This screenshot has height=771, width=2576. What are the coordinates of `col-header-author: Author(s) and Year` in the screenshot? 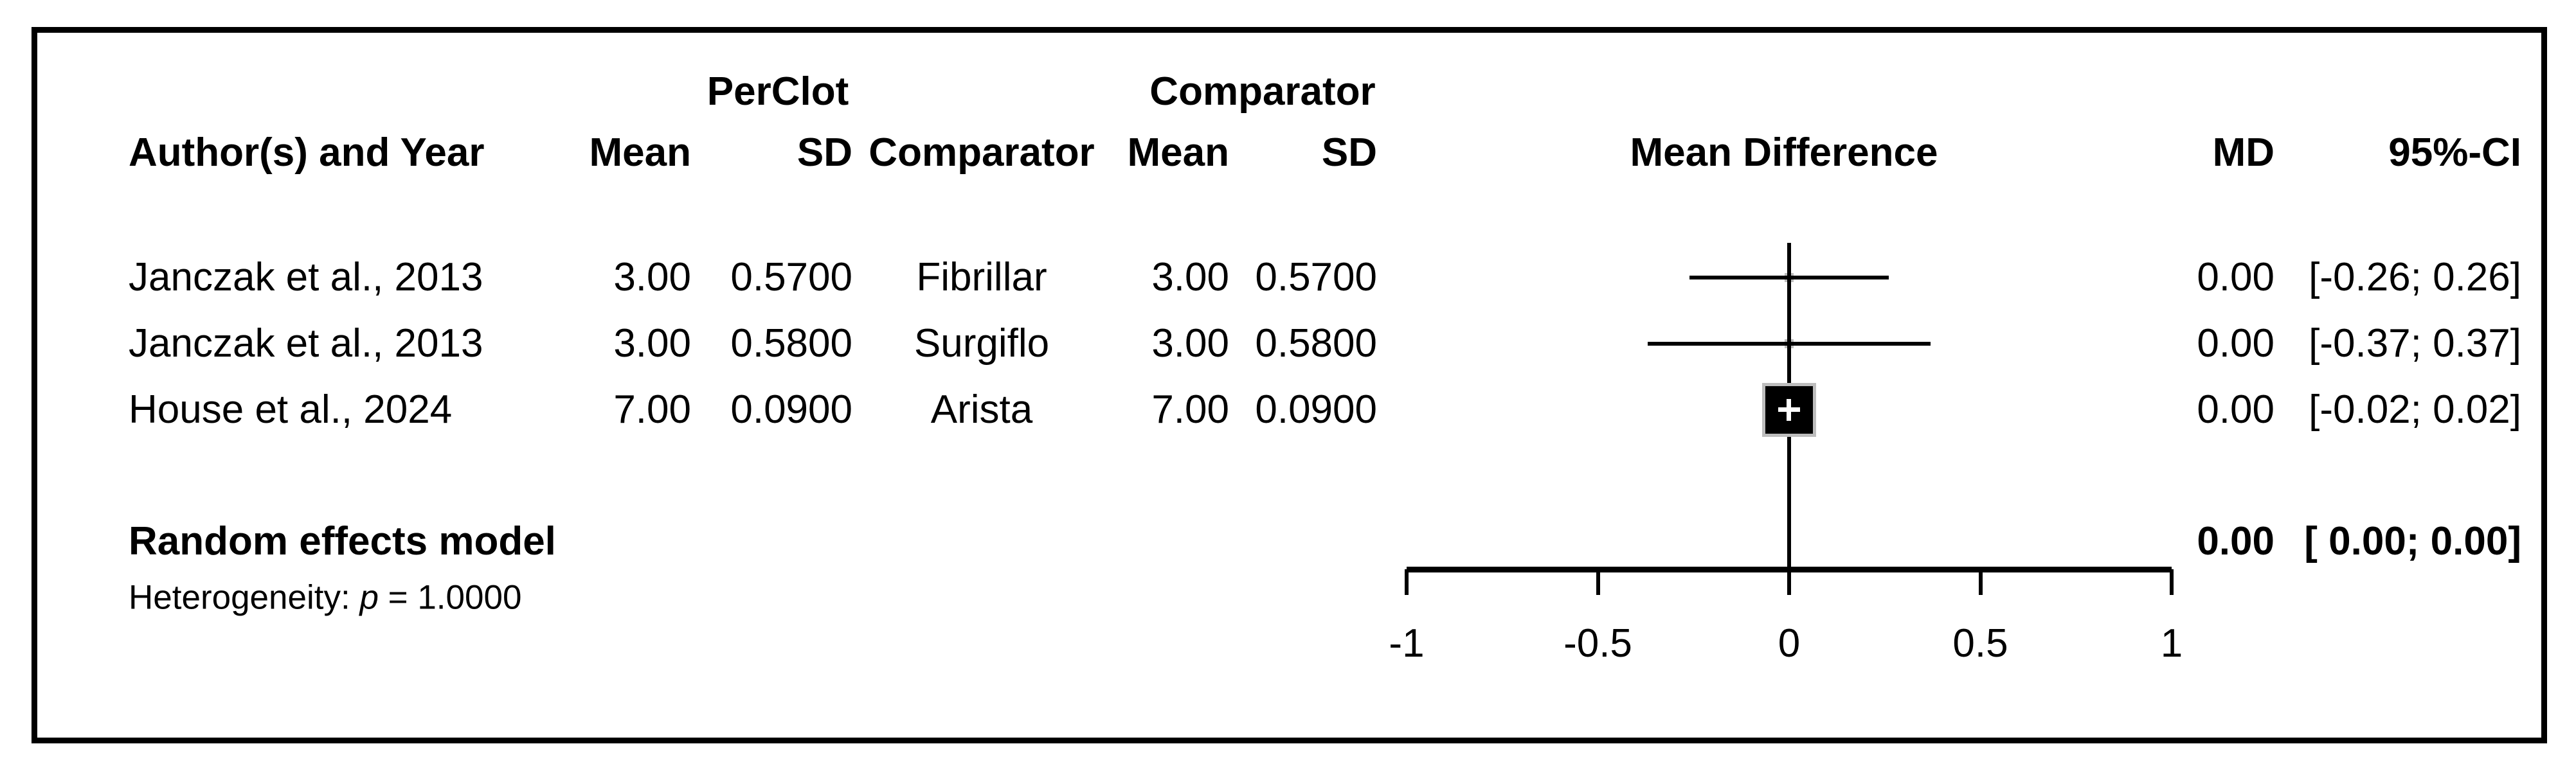 It's located at (307, 152).